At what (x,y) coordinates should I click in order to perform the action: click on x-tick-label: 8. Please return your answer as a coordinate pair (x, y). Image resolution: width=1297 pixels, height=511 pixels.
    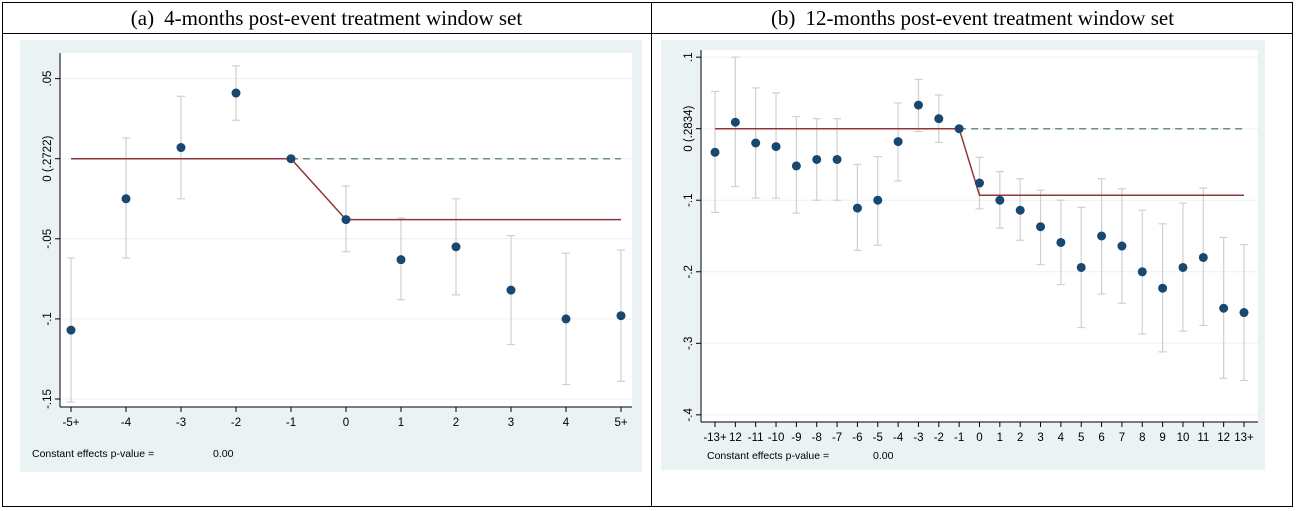
    Looking at the image, I should click on (1142, 438).